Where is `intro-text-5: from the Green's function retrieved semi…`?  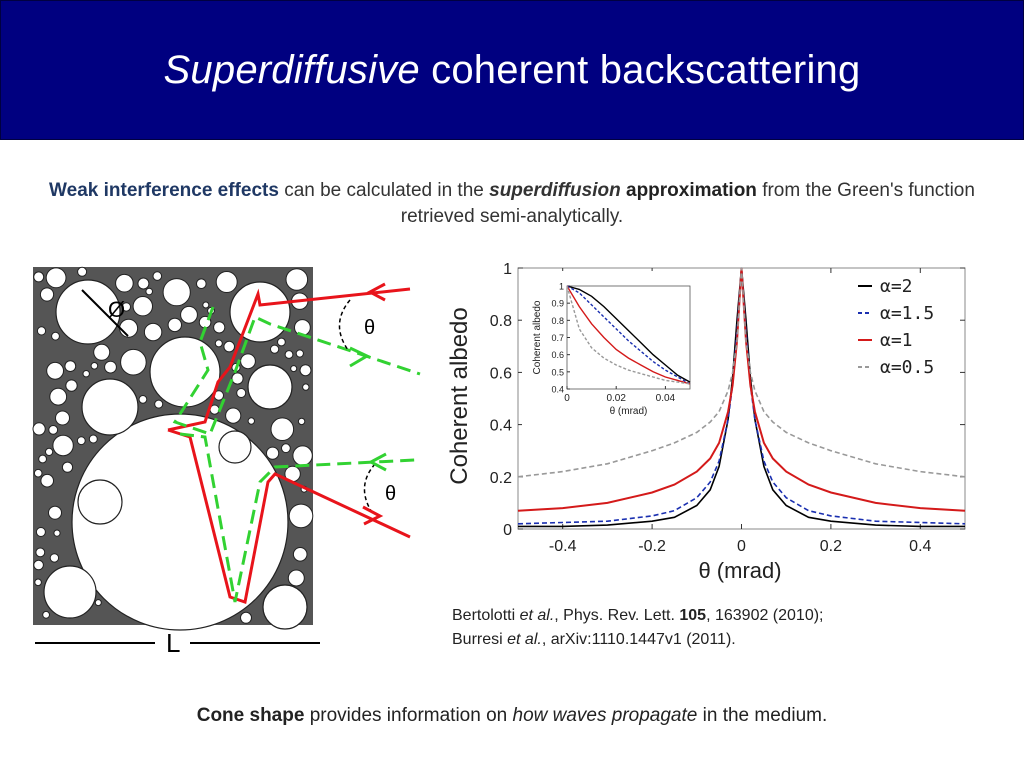 intro-text-5: from the Green's function retrieved semi… is located at coordinates (687, 203).